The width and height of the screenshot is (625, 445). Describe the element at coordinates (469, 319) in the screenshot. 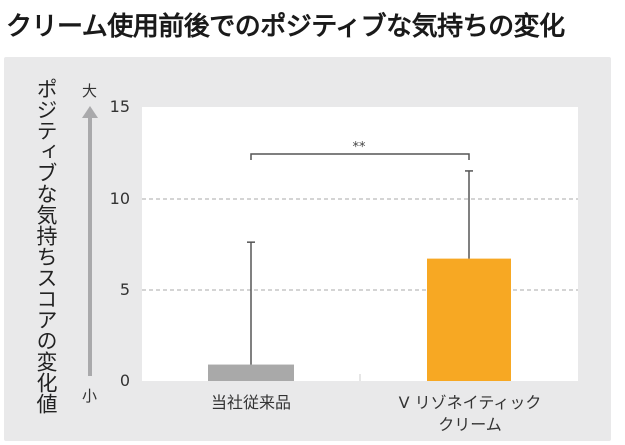

I see `bar-v-resonatic` at that location.